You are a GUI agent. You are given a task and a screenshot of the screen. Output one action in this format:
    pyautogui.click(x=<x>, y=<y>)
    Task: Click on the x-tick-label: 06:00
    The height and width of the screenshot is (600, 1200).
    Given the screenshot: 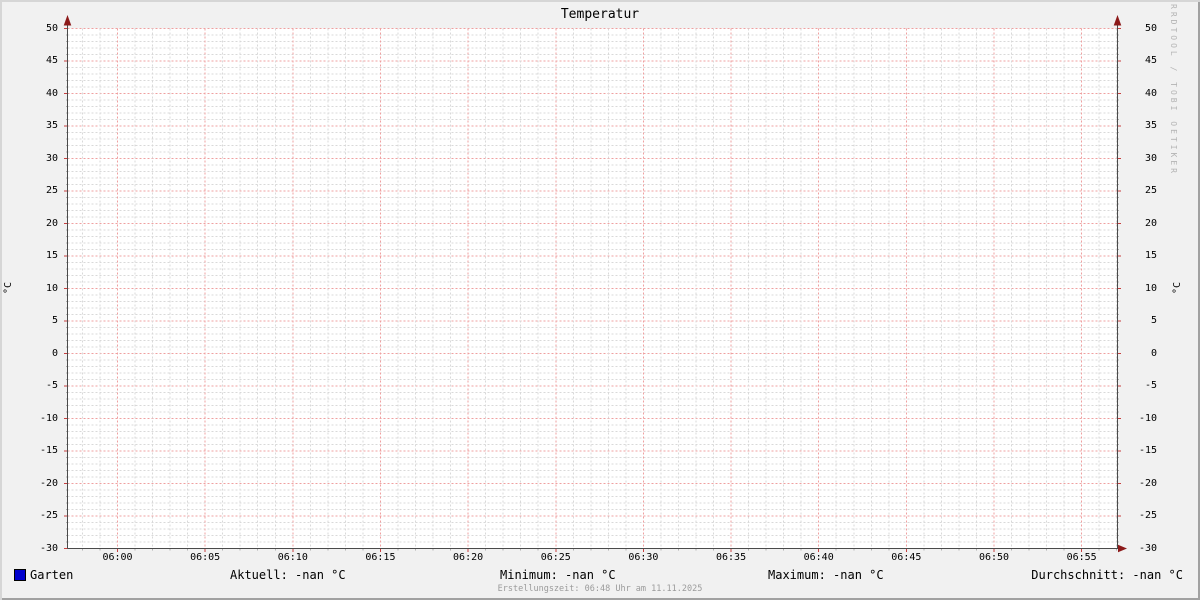 What is the action you would take?
    pyautogui.click(x=117, y=557)
    